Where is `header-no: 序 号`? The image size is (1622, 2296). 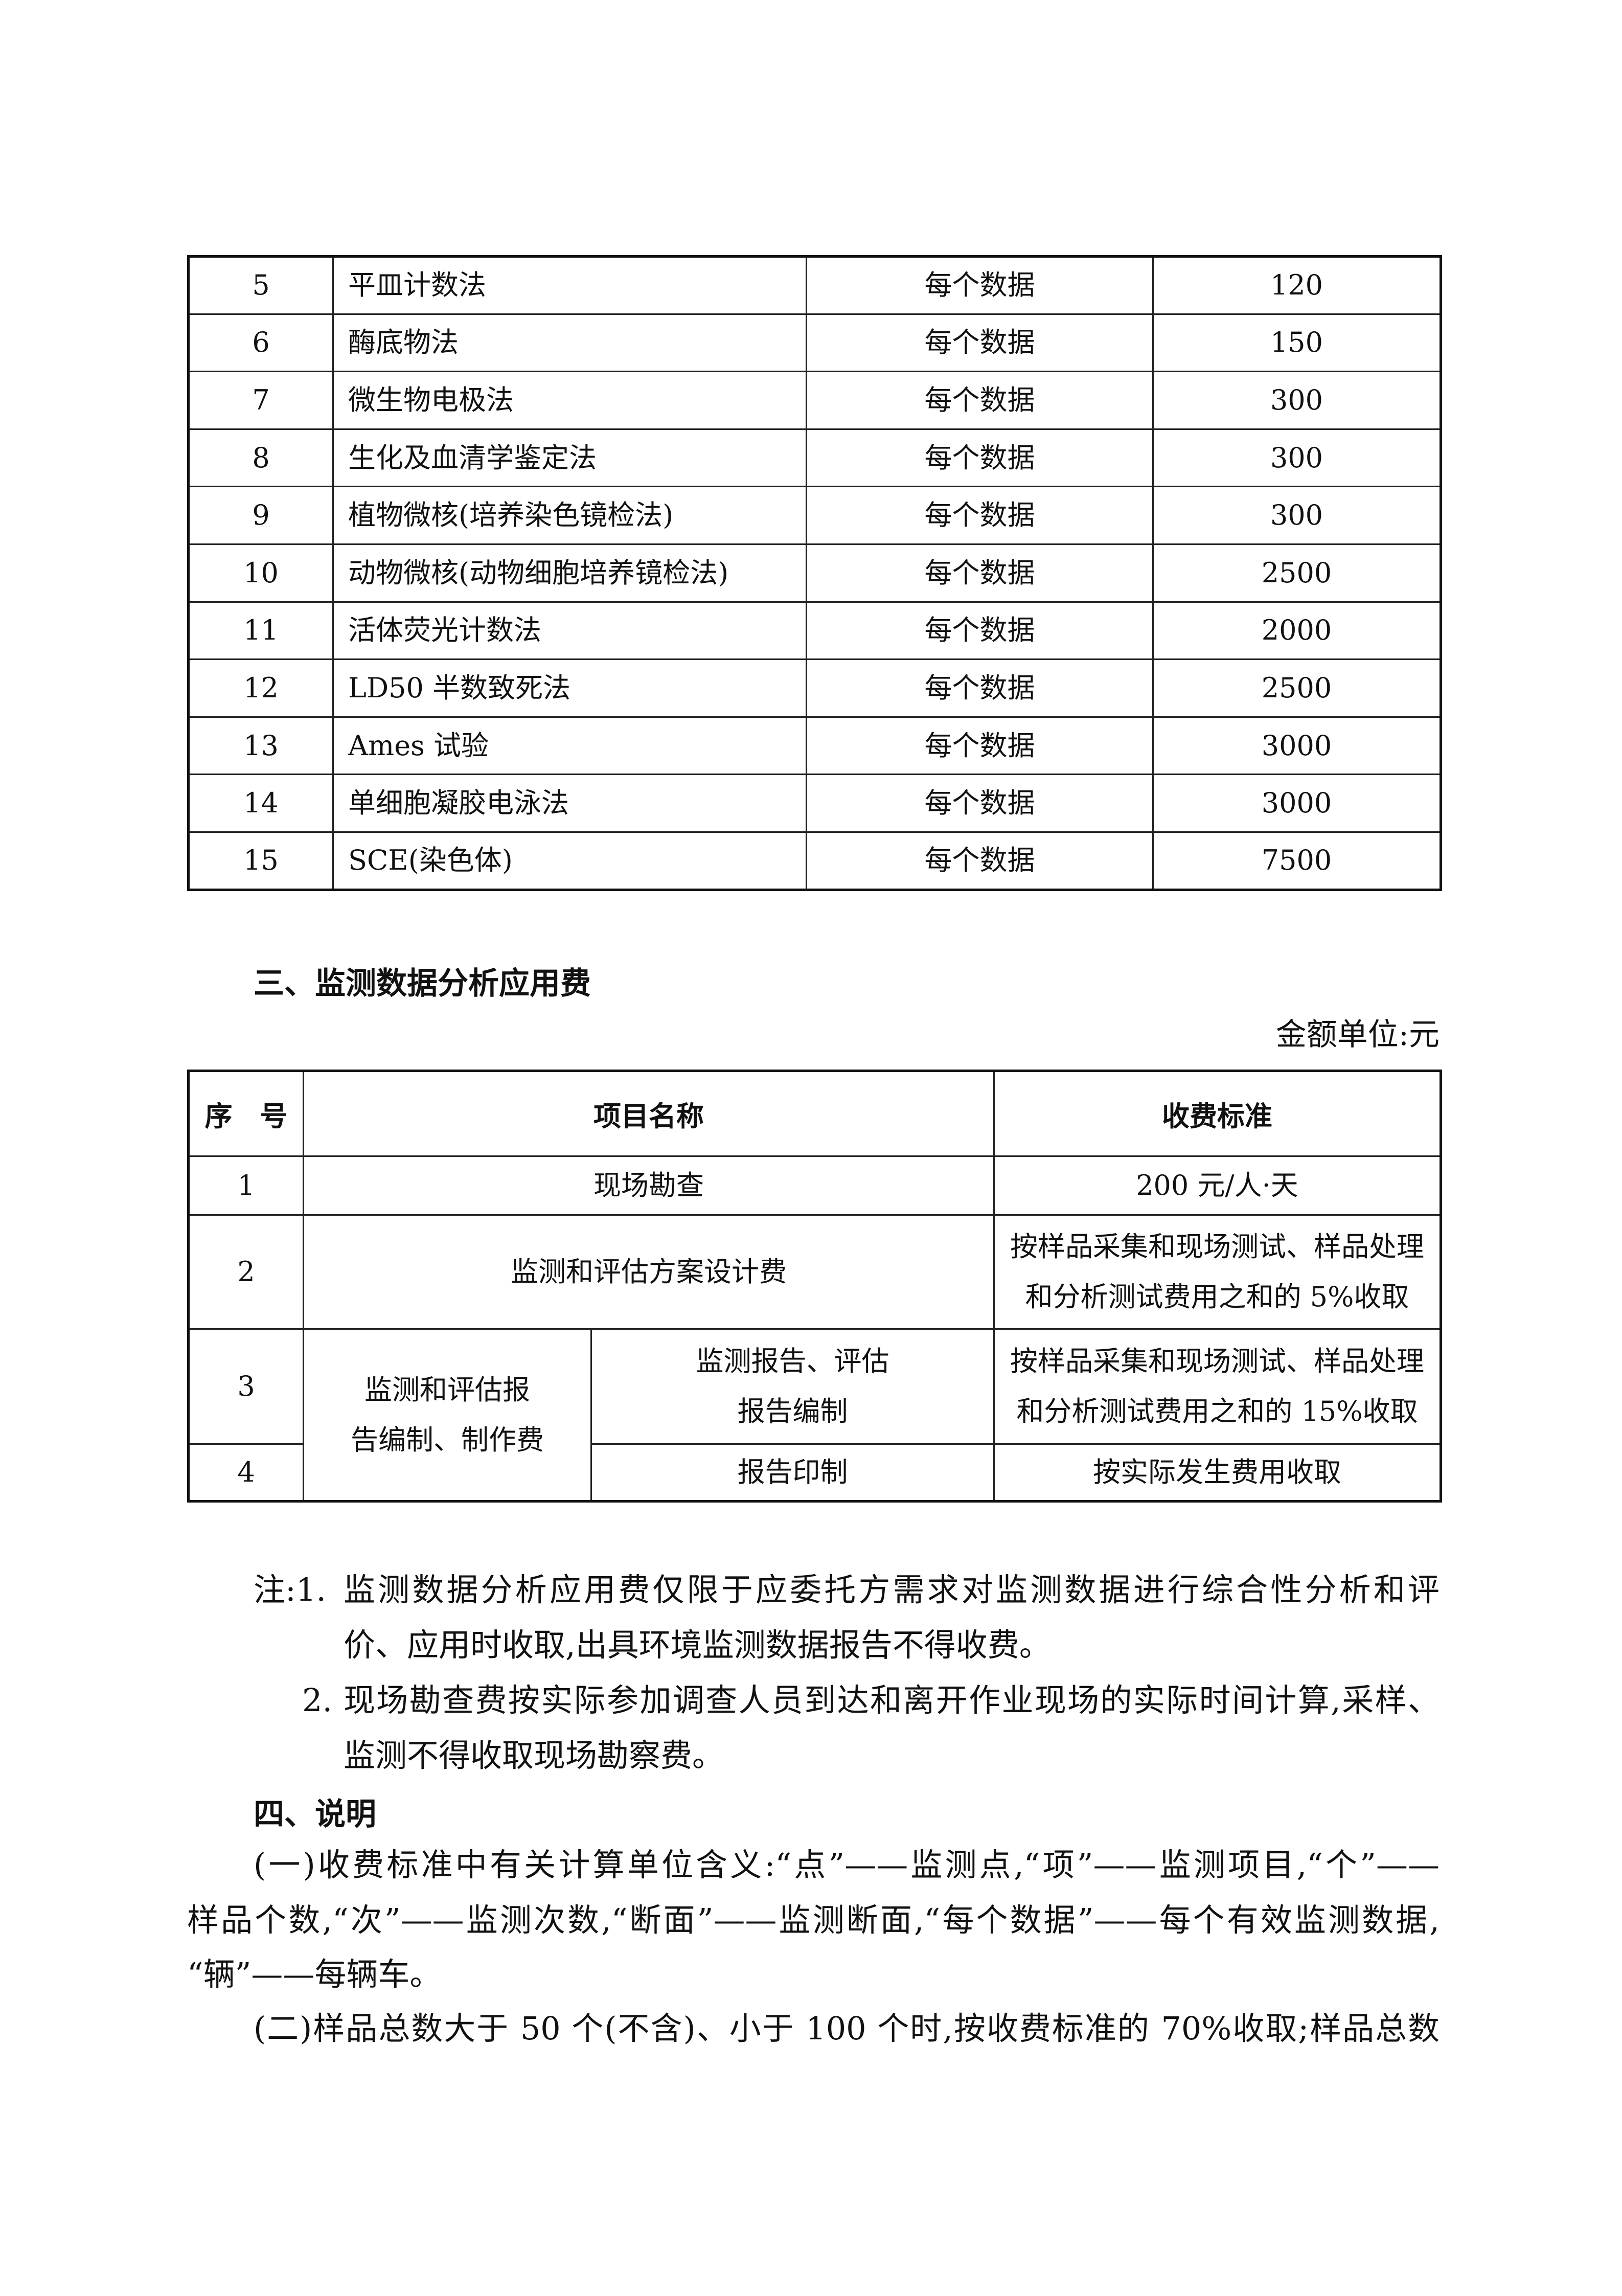 header-no: 序 号 is located at coordinates (246, 1113).